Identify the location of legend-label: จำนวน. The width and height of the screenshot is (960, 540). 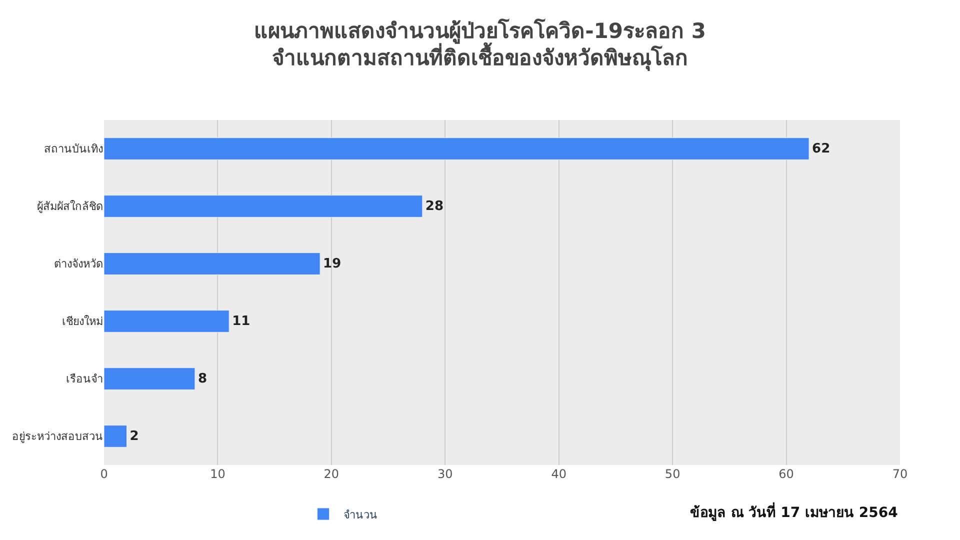
(360, 515).